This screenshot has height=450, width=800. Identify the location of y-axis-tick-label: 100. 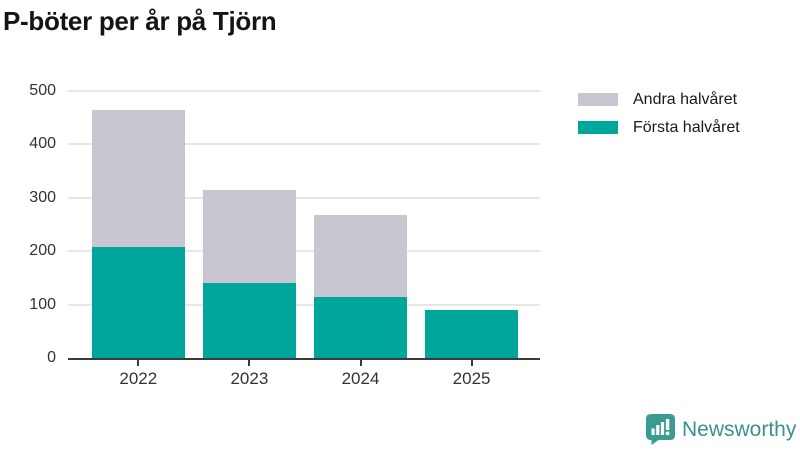
(42, 304).